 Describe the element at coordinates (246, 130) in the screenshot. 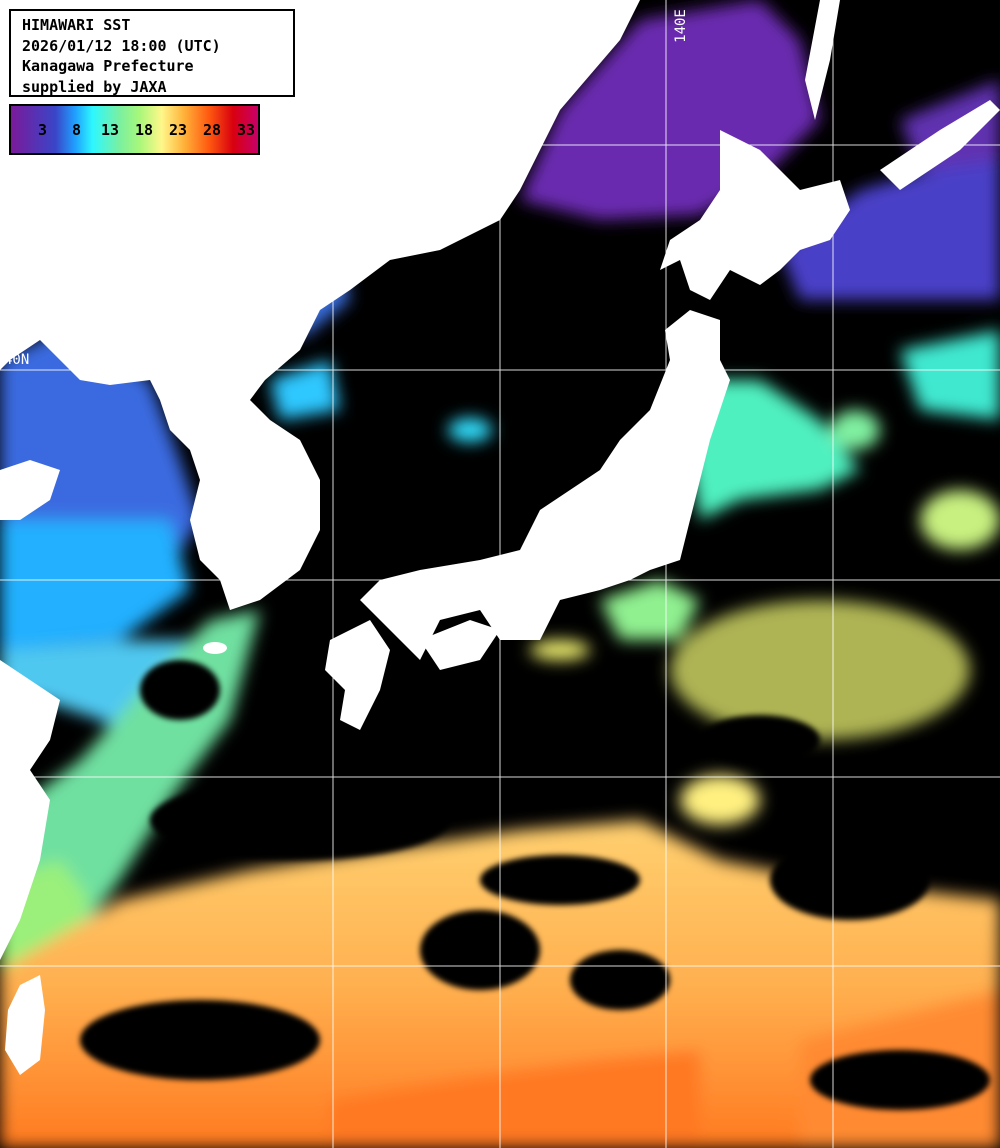

I see `legend-tick: 33` at that location.